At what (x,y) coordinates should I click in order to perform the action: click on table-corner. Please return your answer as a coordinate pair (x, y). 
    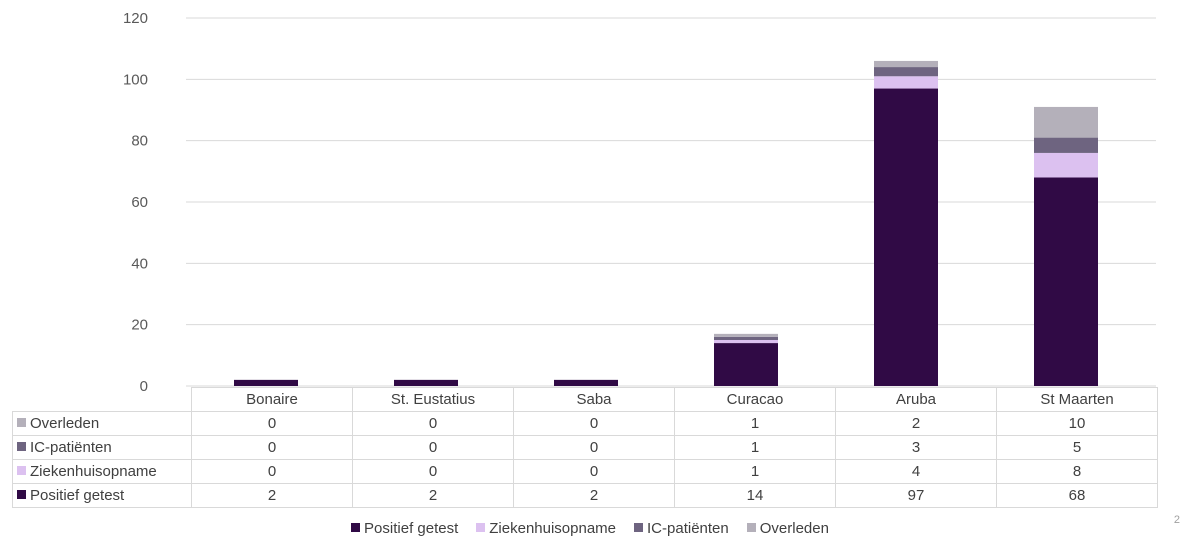
    Looking at the image, I should click on (102, 399).